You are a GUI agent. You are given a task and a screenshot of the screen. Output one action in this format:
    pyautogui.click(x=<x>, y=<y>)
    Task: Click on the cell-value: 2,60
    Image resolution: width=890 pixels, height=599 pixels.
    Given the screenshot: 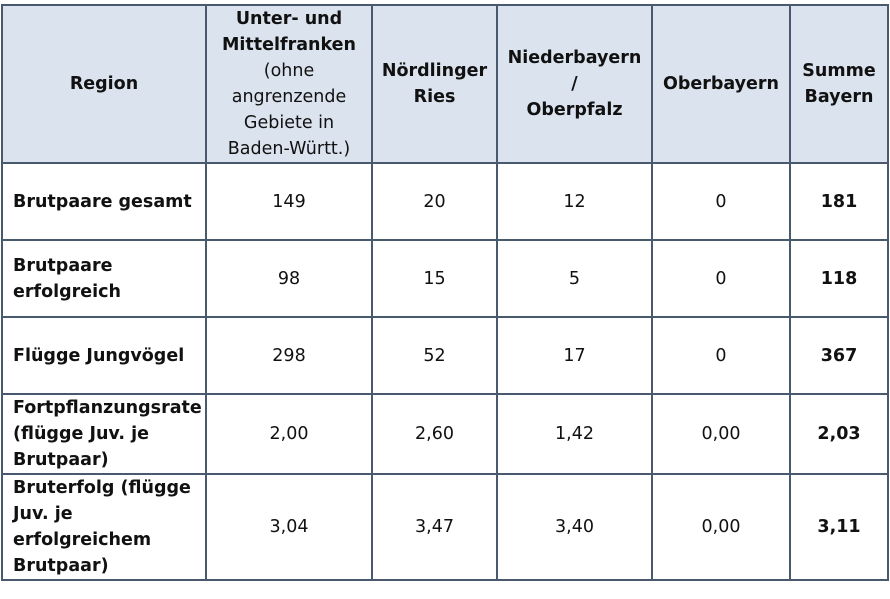 What is the action you would take?
    pyautogui.click(x=434, y=434)
    